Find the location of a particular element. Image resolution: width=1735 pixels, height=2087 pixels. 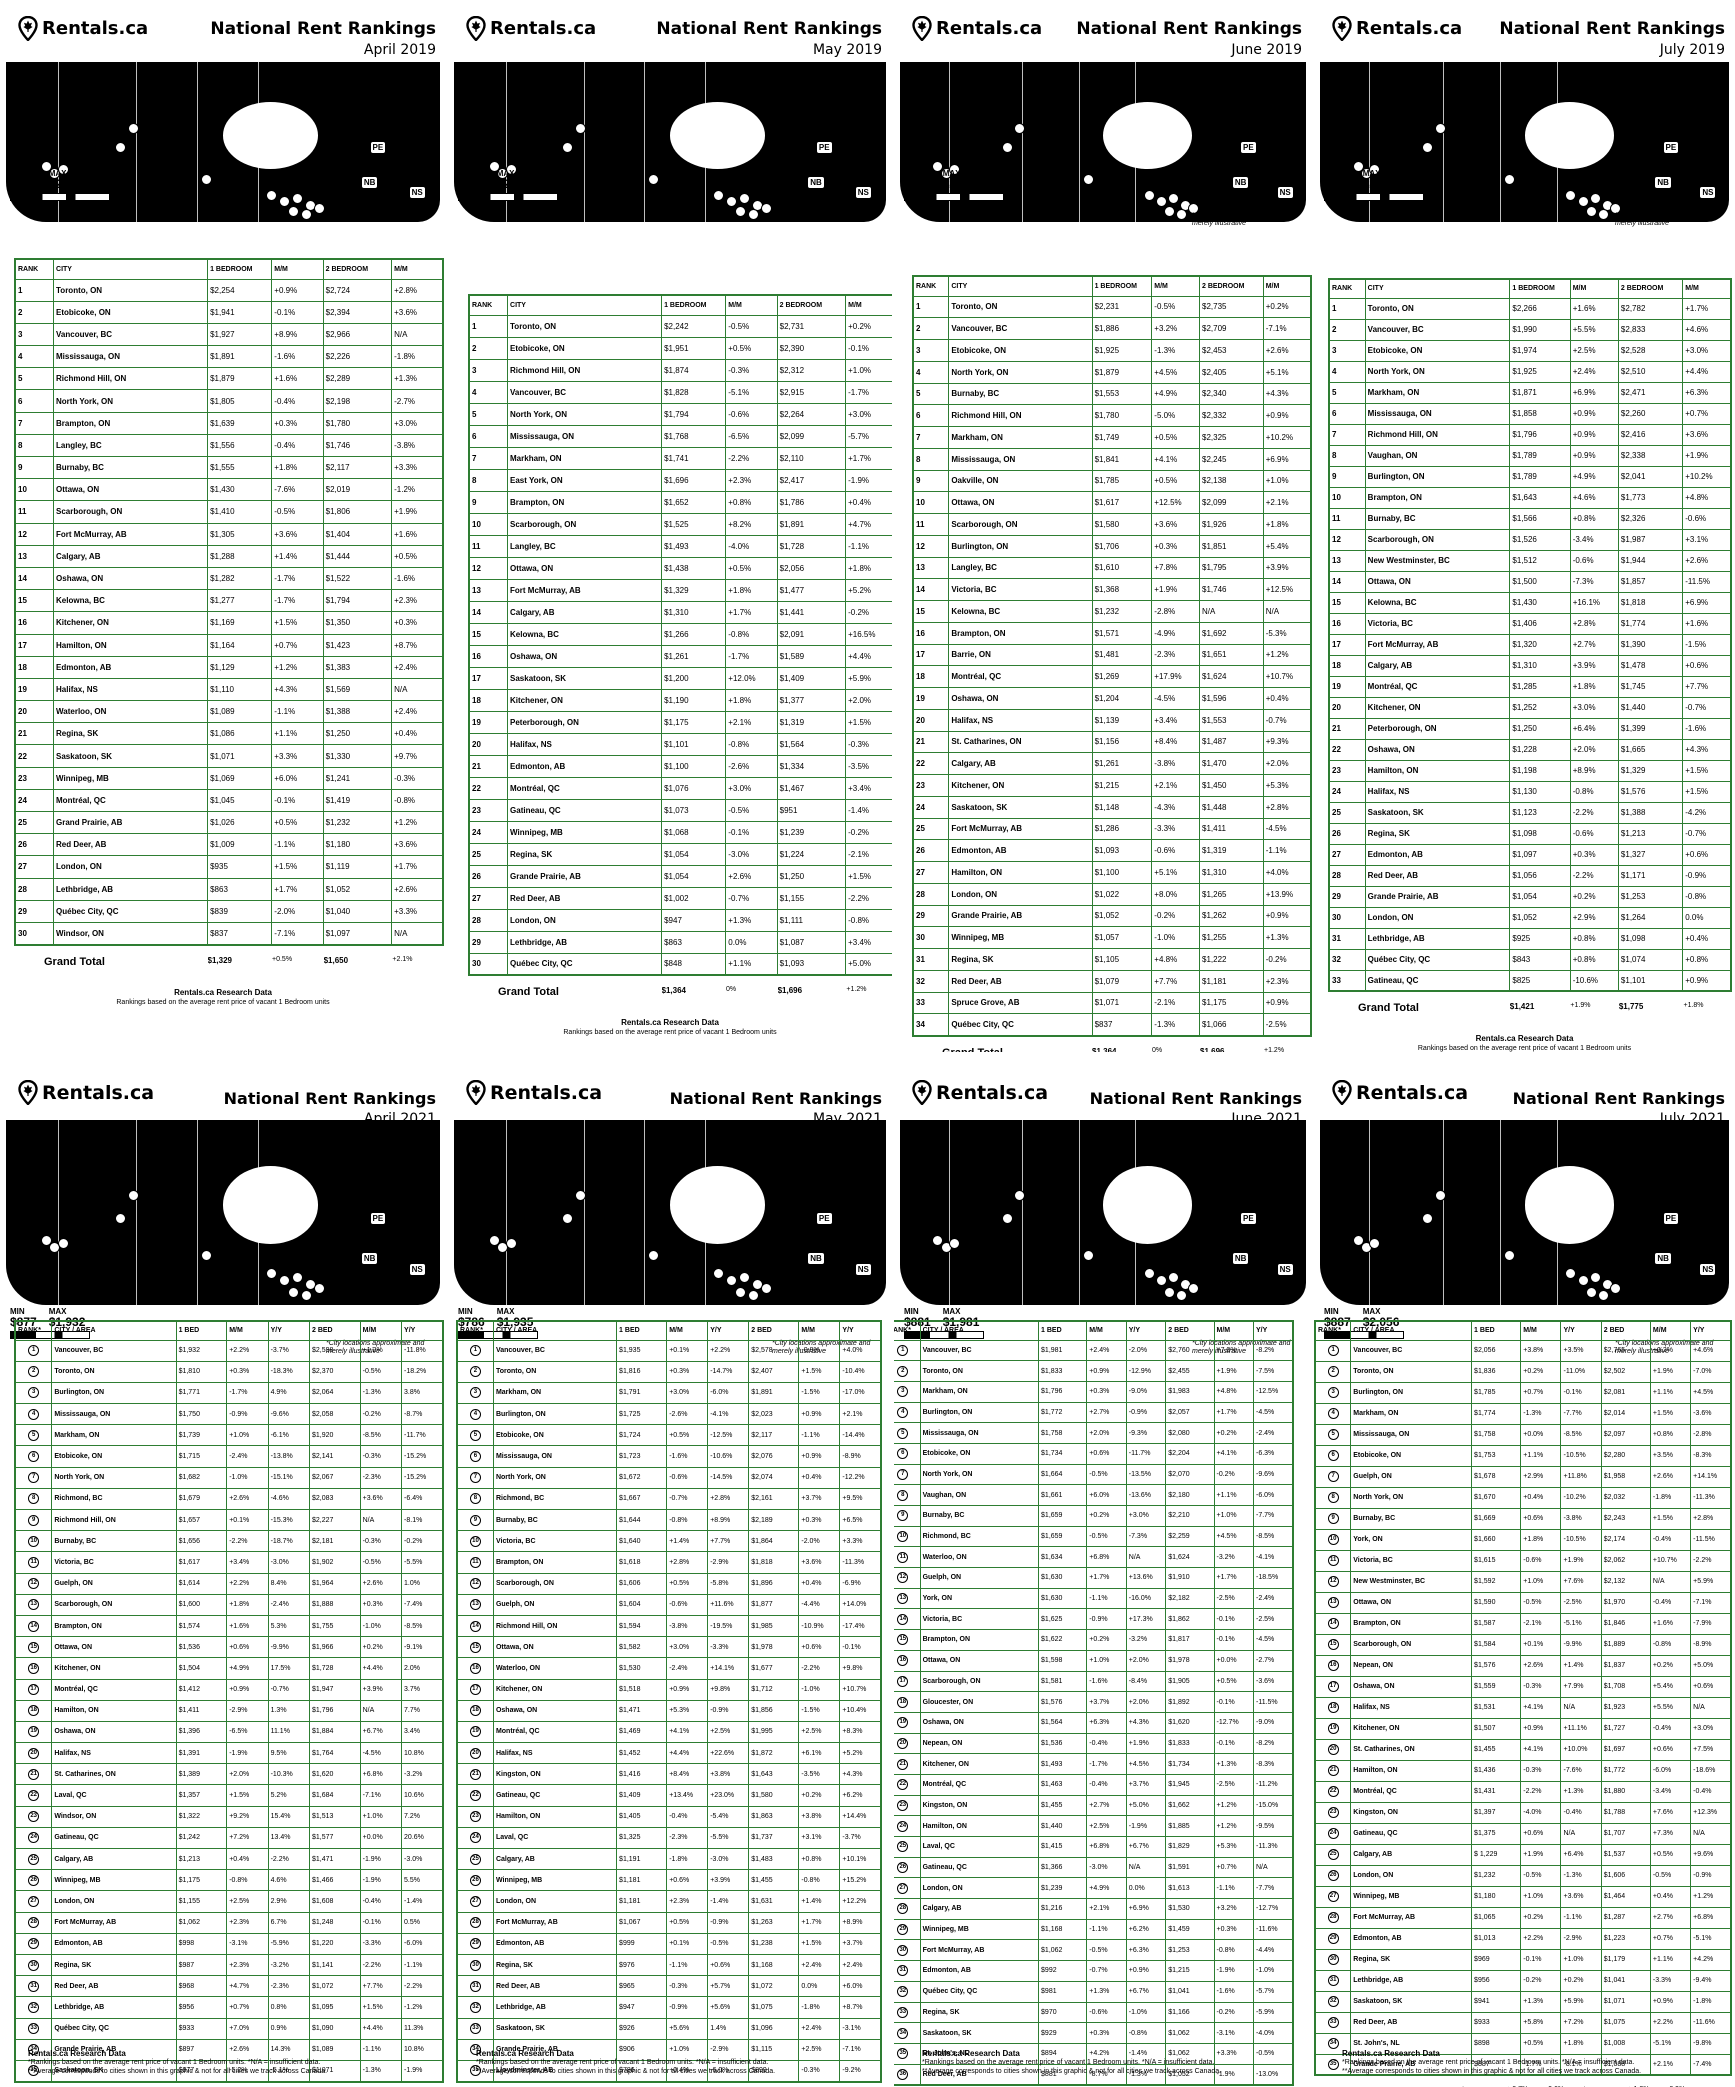

value-cell: +2.3% is located at coordinates (247, 1965).